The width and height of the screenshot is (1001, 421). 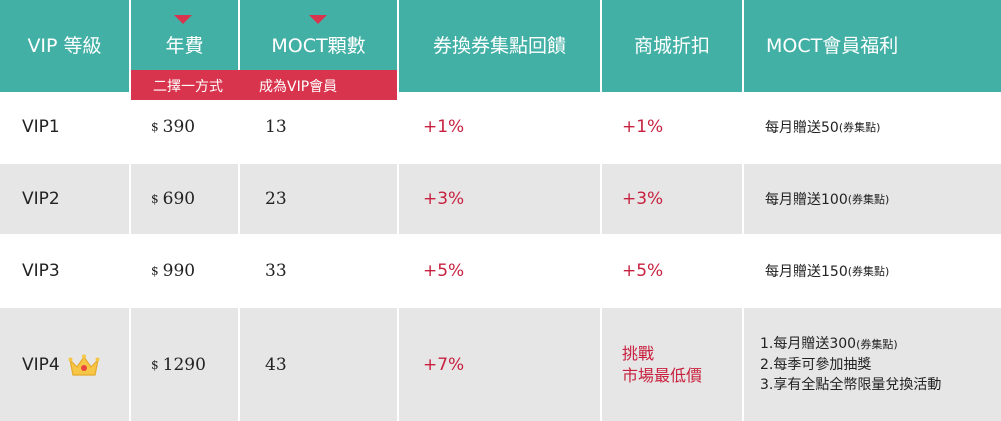 I want to click on mall-cell: +1%, so click(x=643, y=127).